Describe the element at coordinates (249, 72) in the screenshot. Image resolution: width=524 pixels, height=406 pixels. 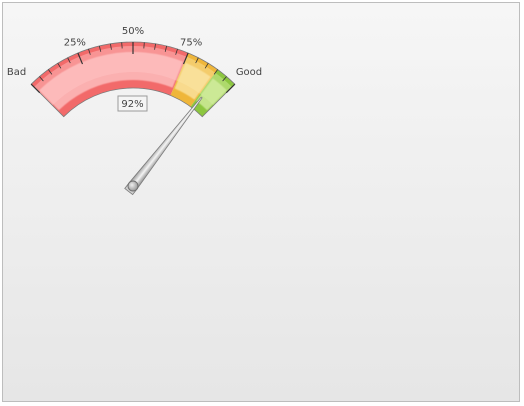
I see `max-label: Good` at that location.